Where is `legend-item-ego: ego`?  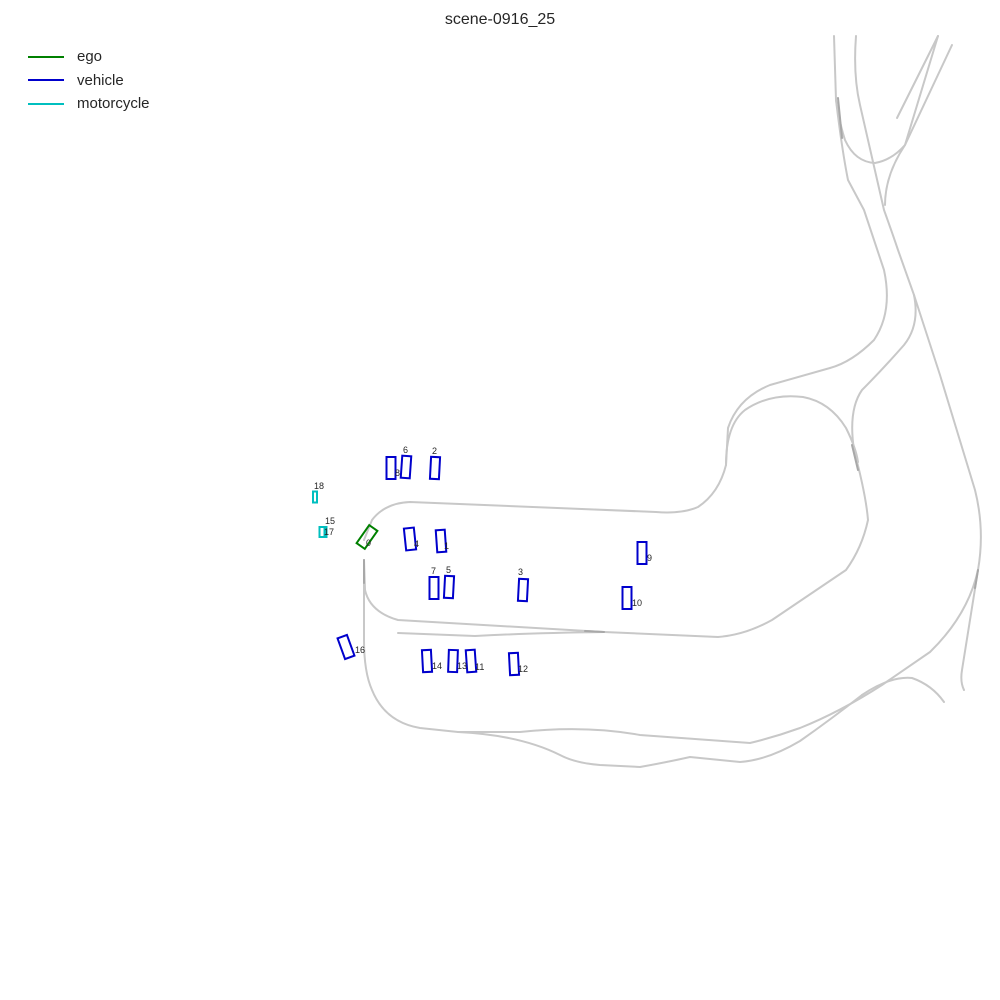
legend-item-ego: ego is located at coordinates (89, 57).